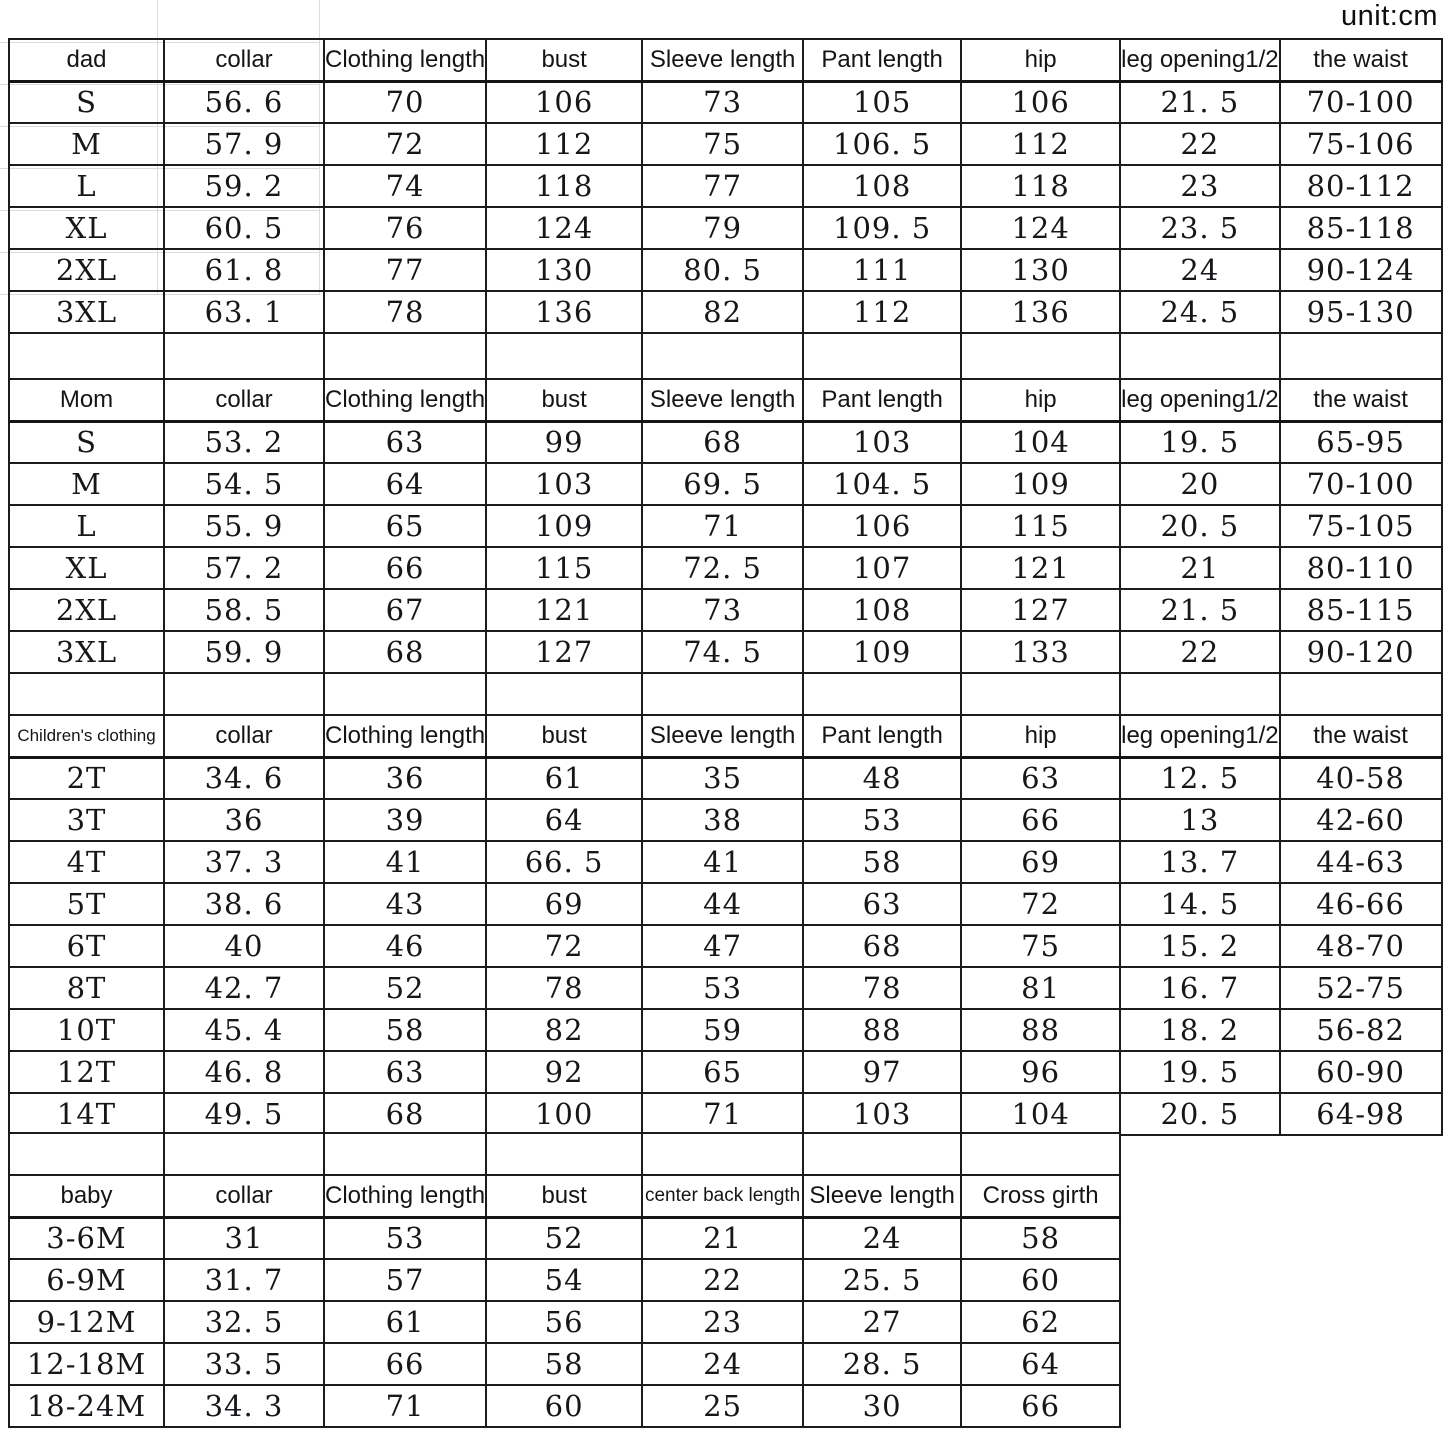 This screenshot has height=1432, width=1445. What do you see at coordinates (882, 904) in the screenshot?
I see `value-cell: 63` at bounding box center [882, 904].